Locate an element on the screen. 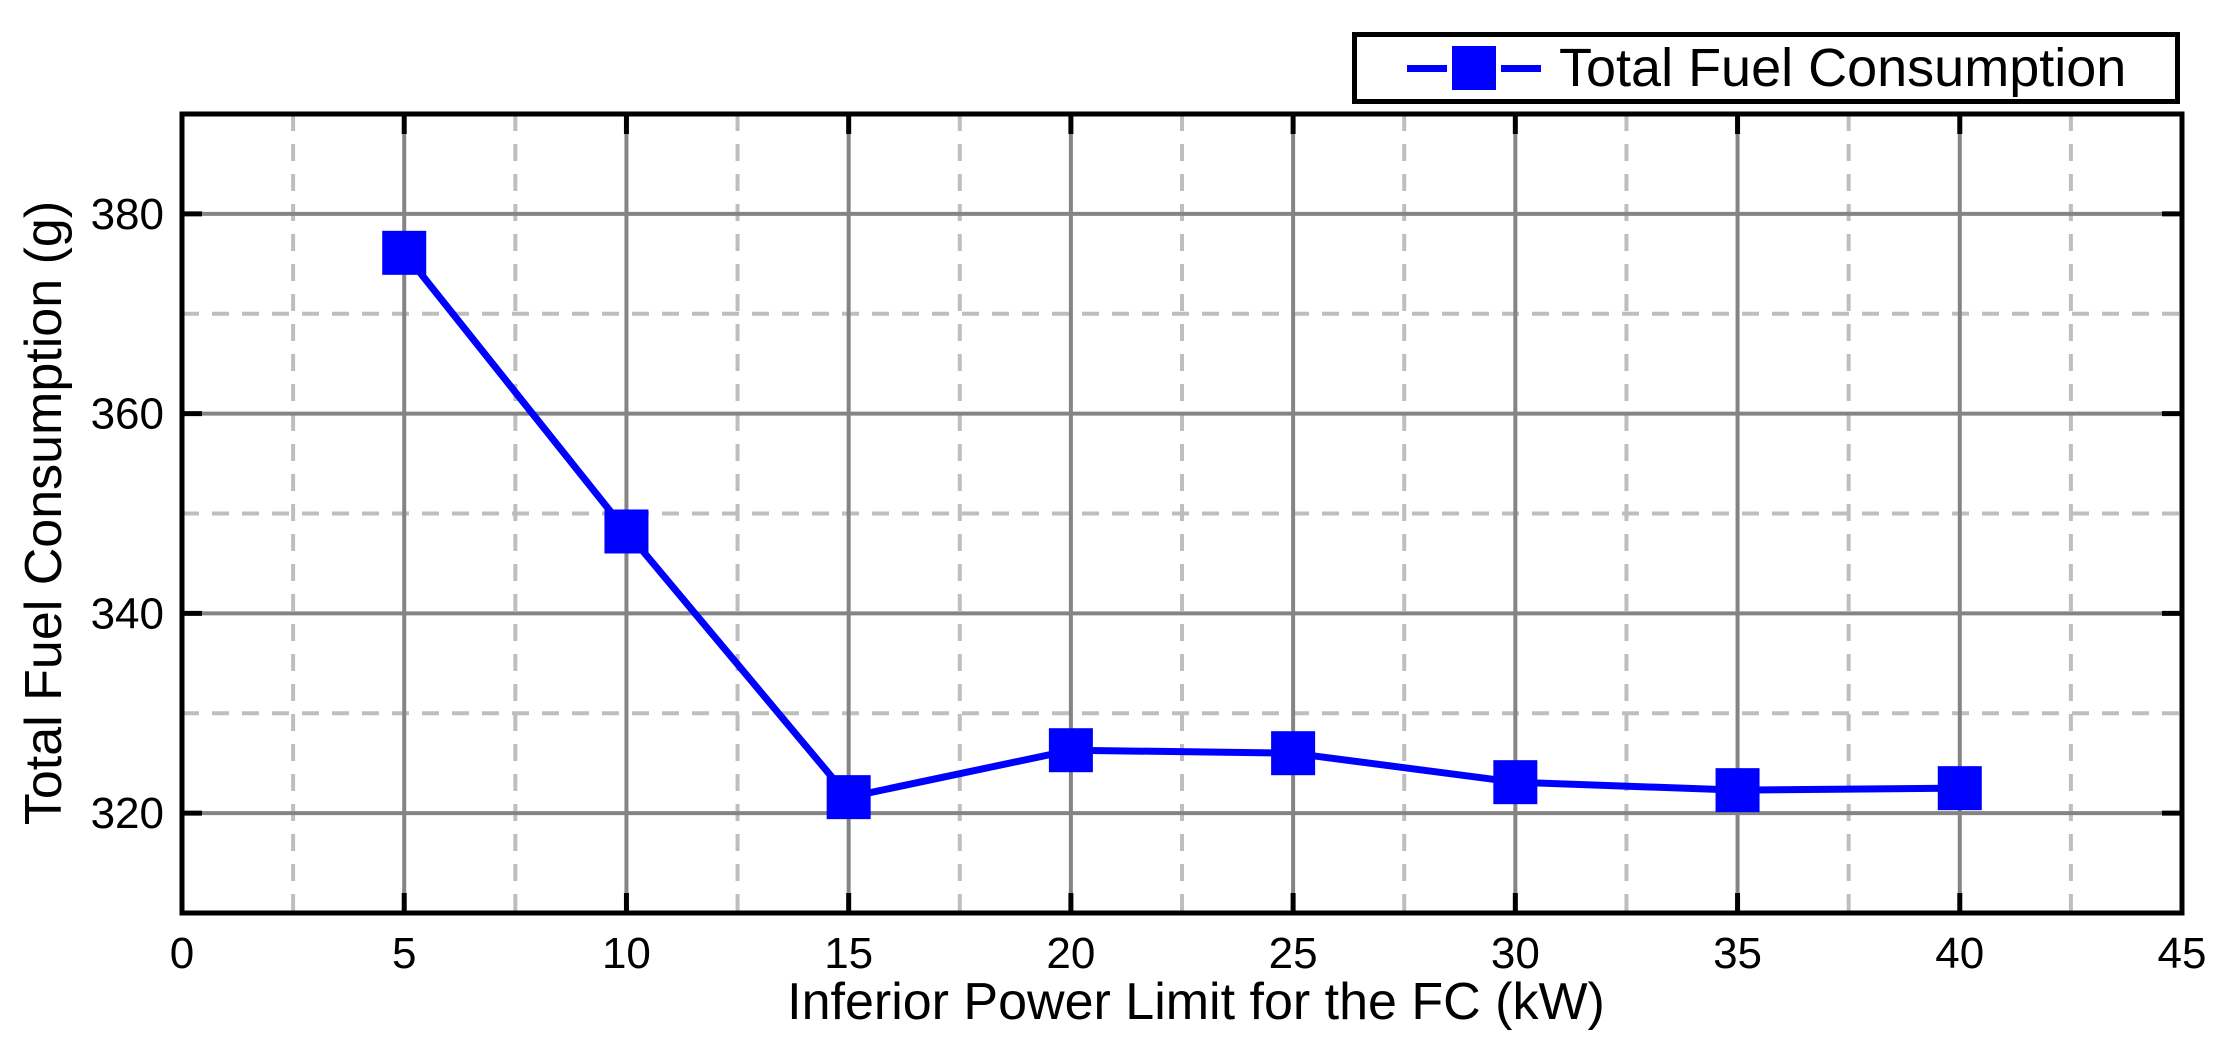  y-tick-label: 320 is located at coordinates (127, 813).